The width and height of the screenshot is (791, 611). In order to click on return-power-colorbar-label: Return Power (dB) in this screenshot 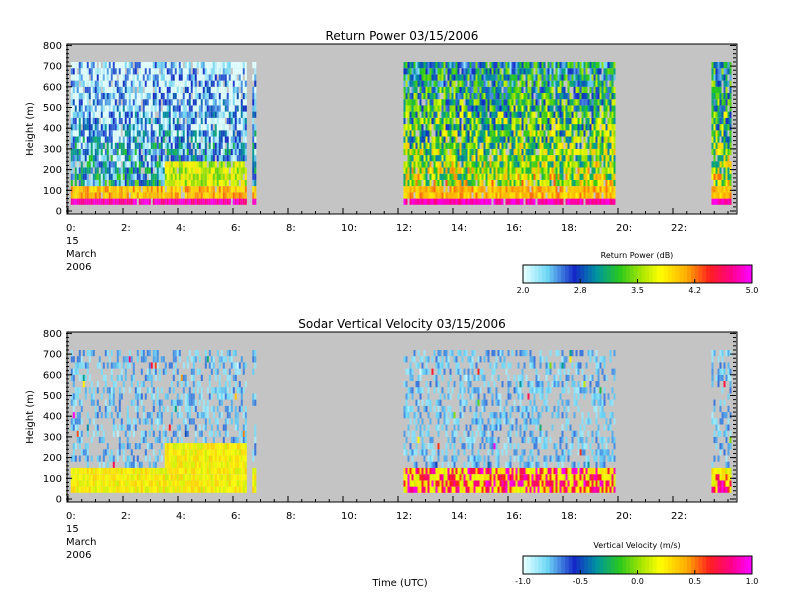, I will do `click(637, 255)`.